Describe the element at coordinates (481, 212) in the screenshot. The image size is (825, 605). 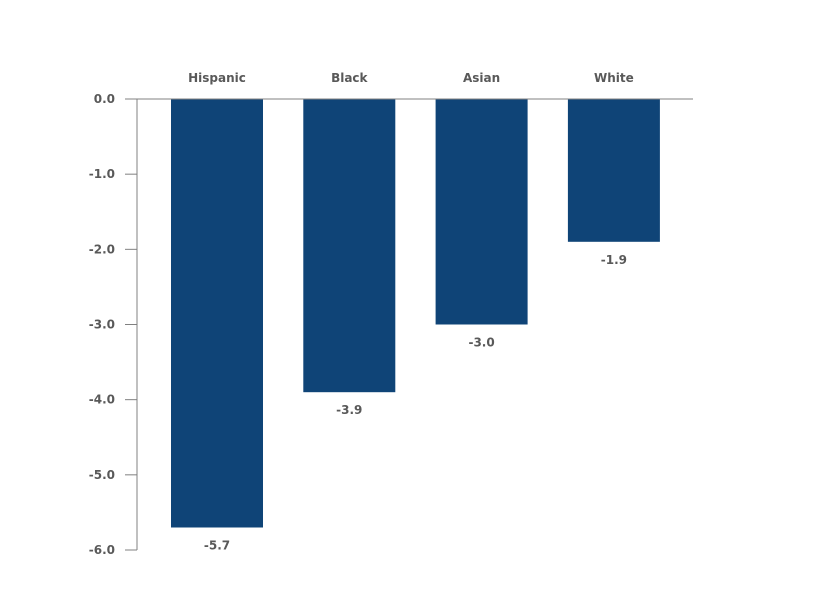
I see `bar-asian` at that location.